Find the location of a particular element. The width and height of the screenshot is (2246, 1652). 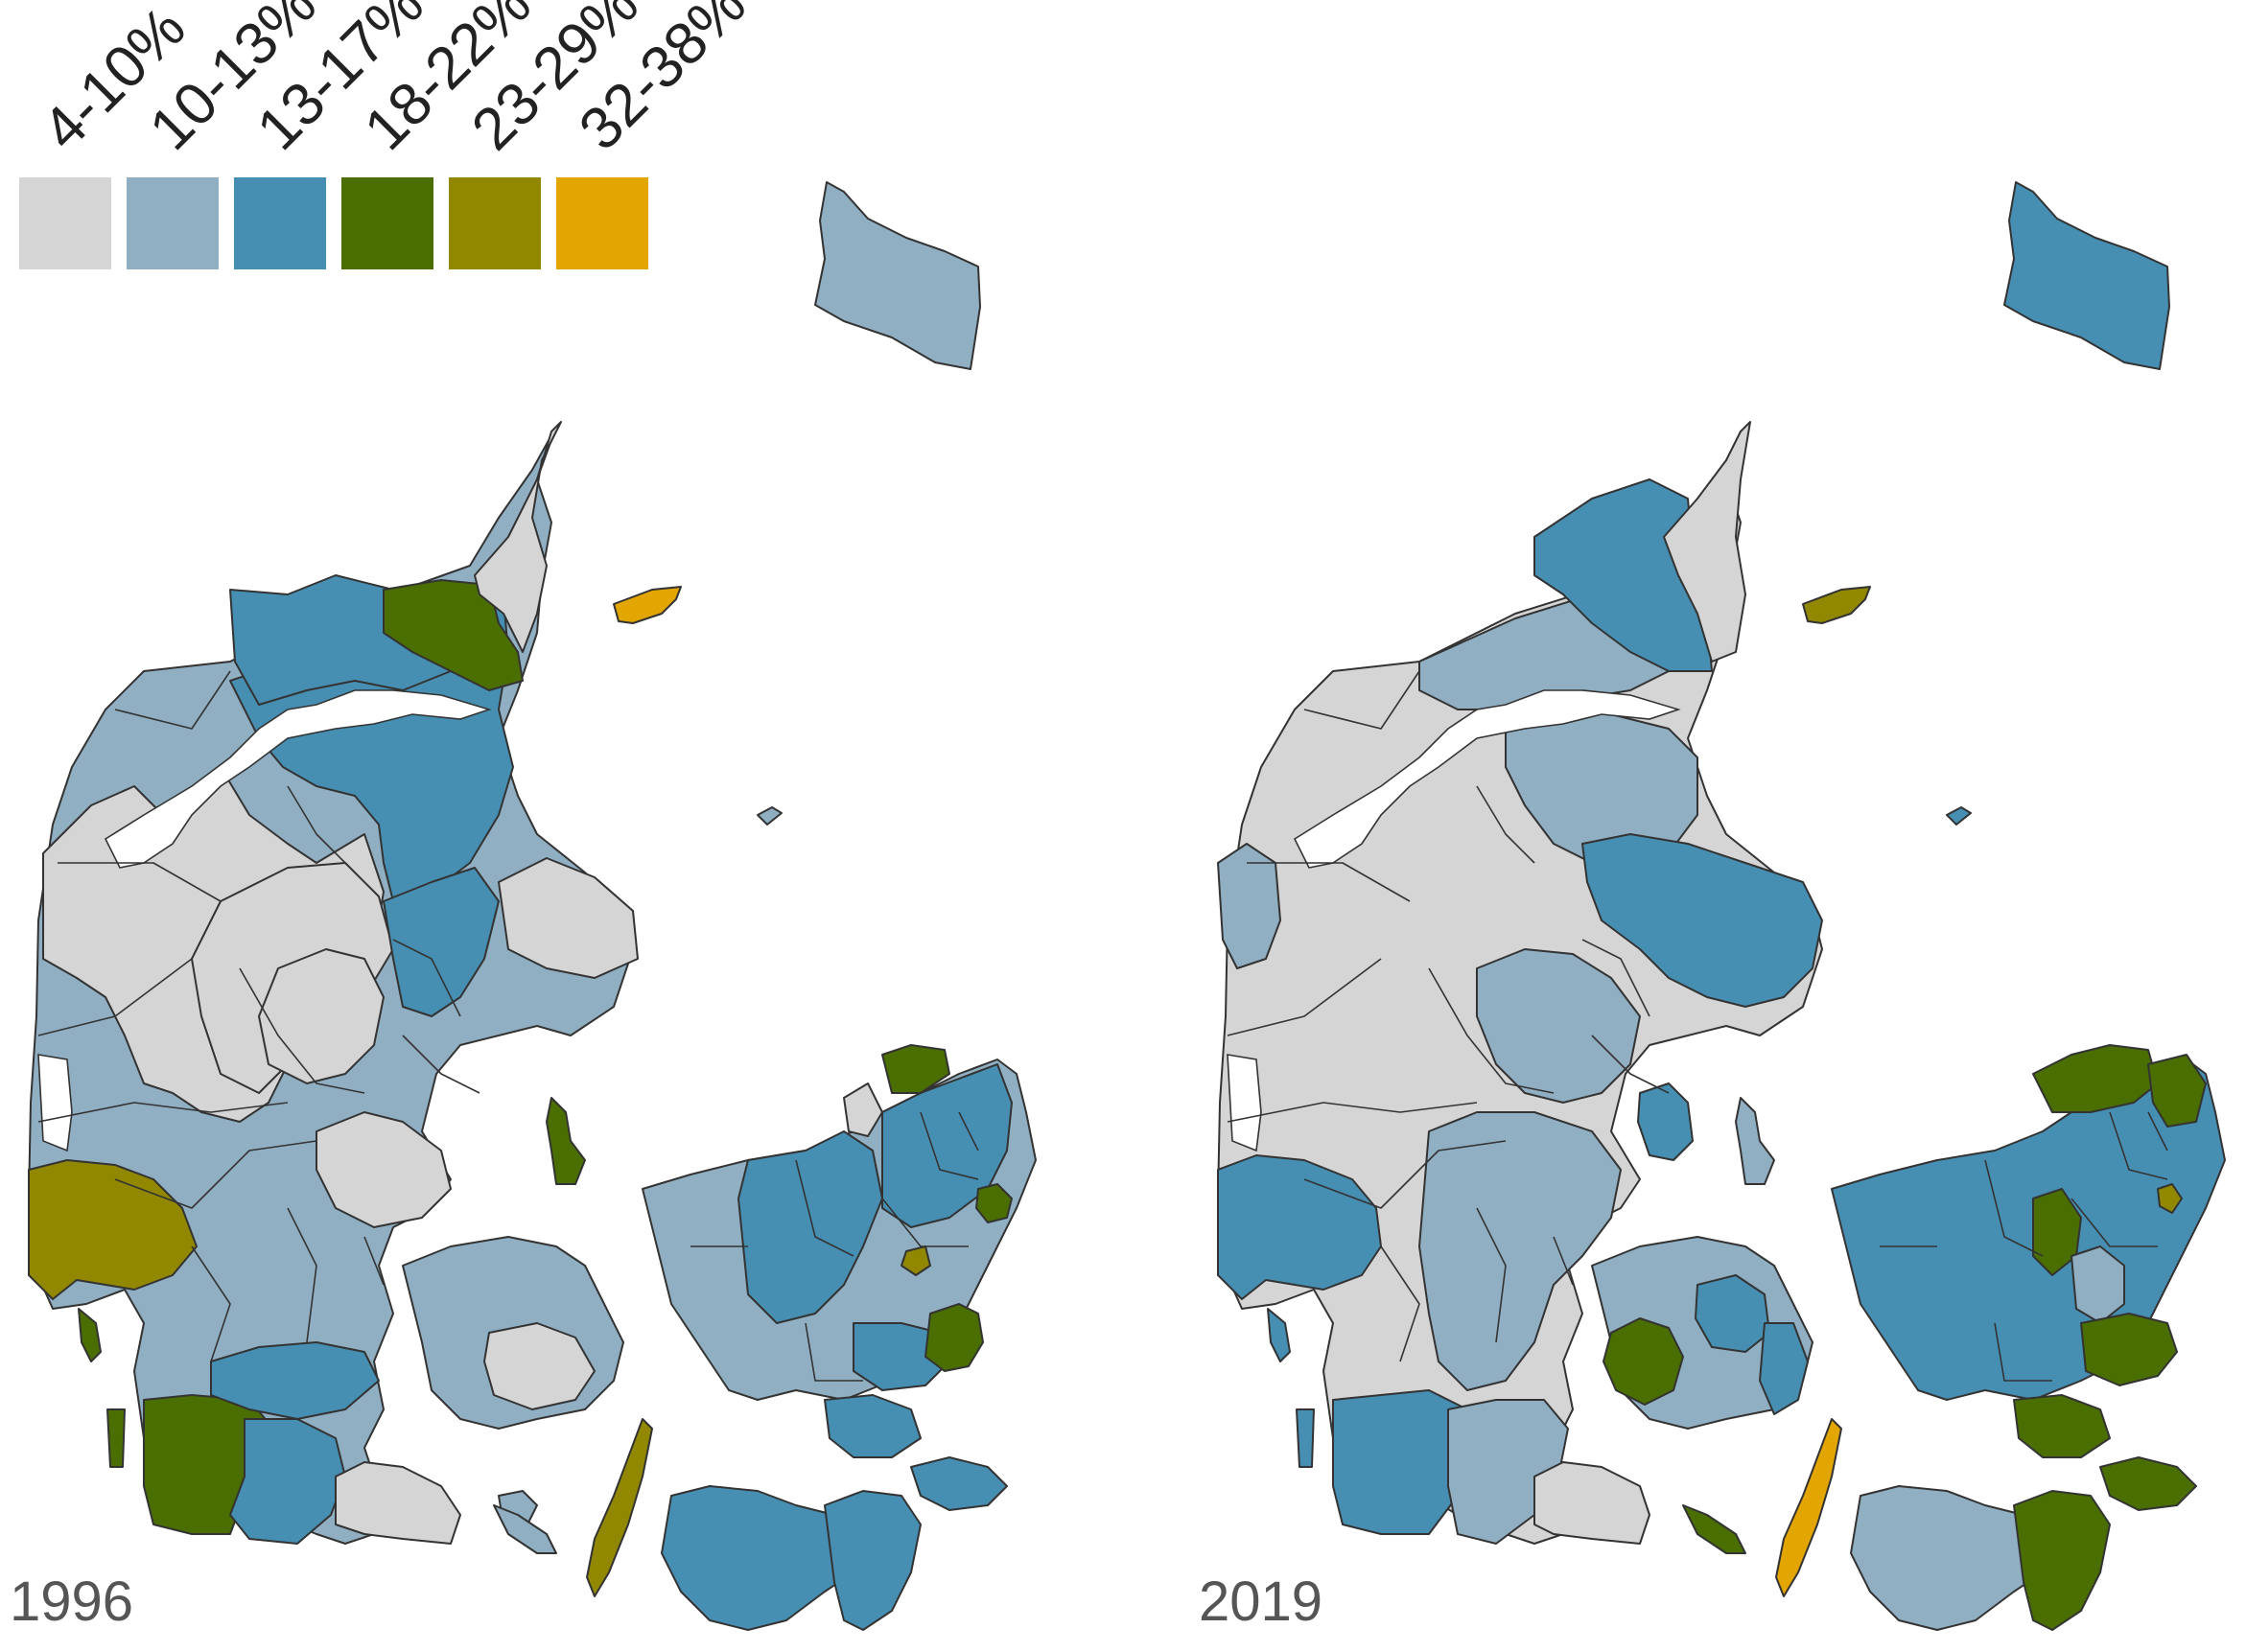

region-laeso-1996 is located at coordinates (770, 816).